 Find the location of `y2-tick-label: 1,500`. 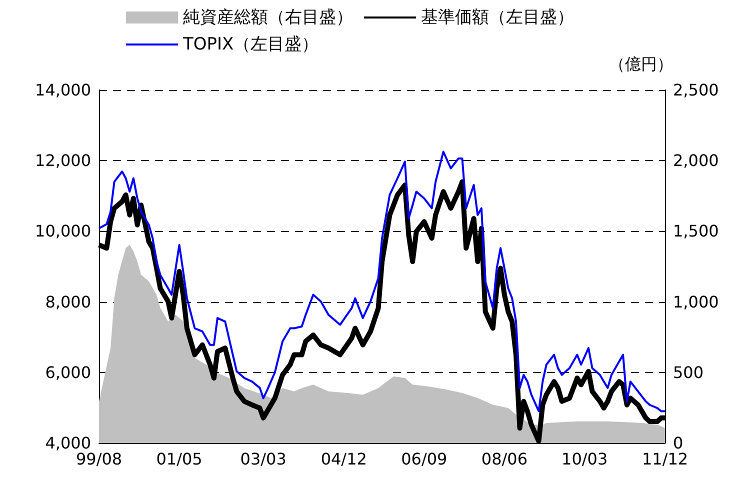

y2-tick-label: 1,500 is located at coordinates (696, 231).